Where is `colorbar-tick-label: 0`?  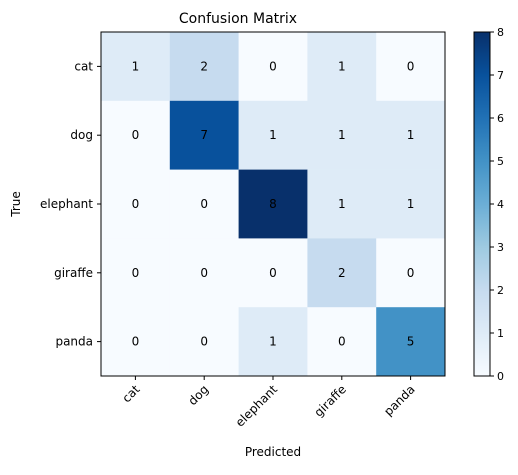
colorbar-tick-label: 0 is located at coordinates (500, 376).